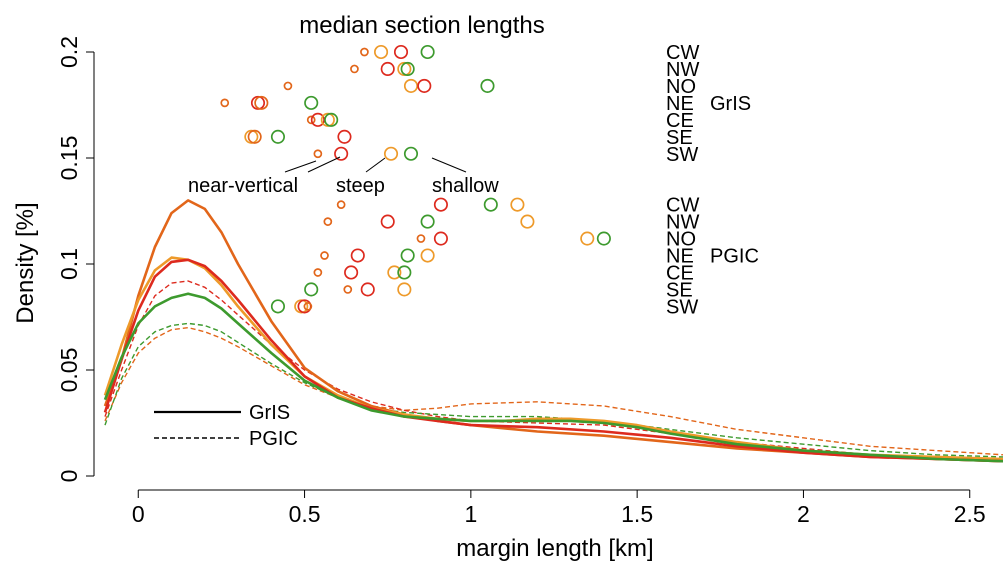 The width and height of the screenshot is (1003, 566). I want to click on y-axis-title: Density [%], so click(25, 262).